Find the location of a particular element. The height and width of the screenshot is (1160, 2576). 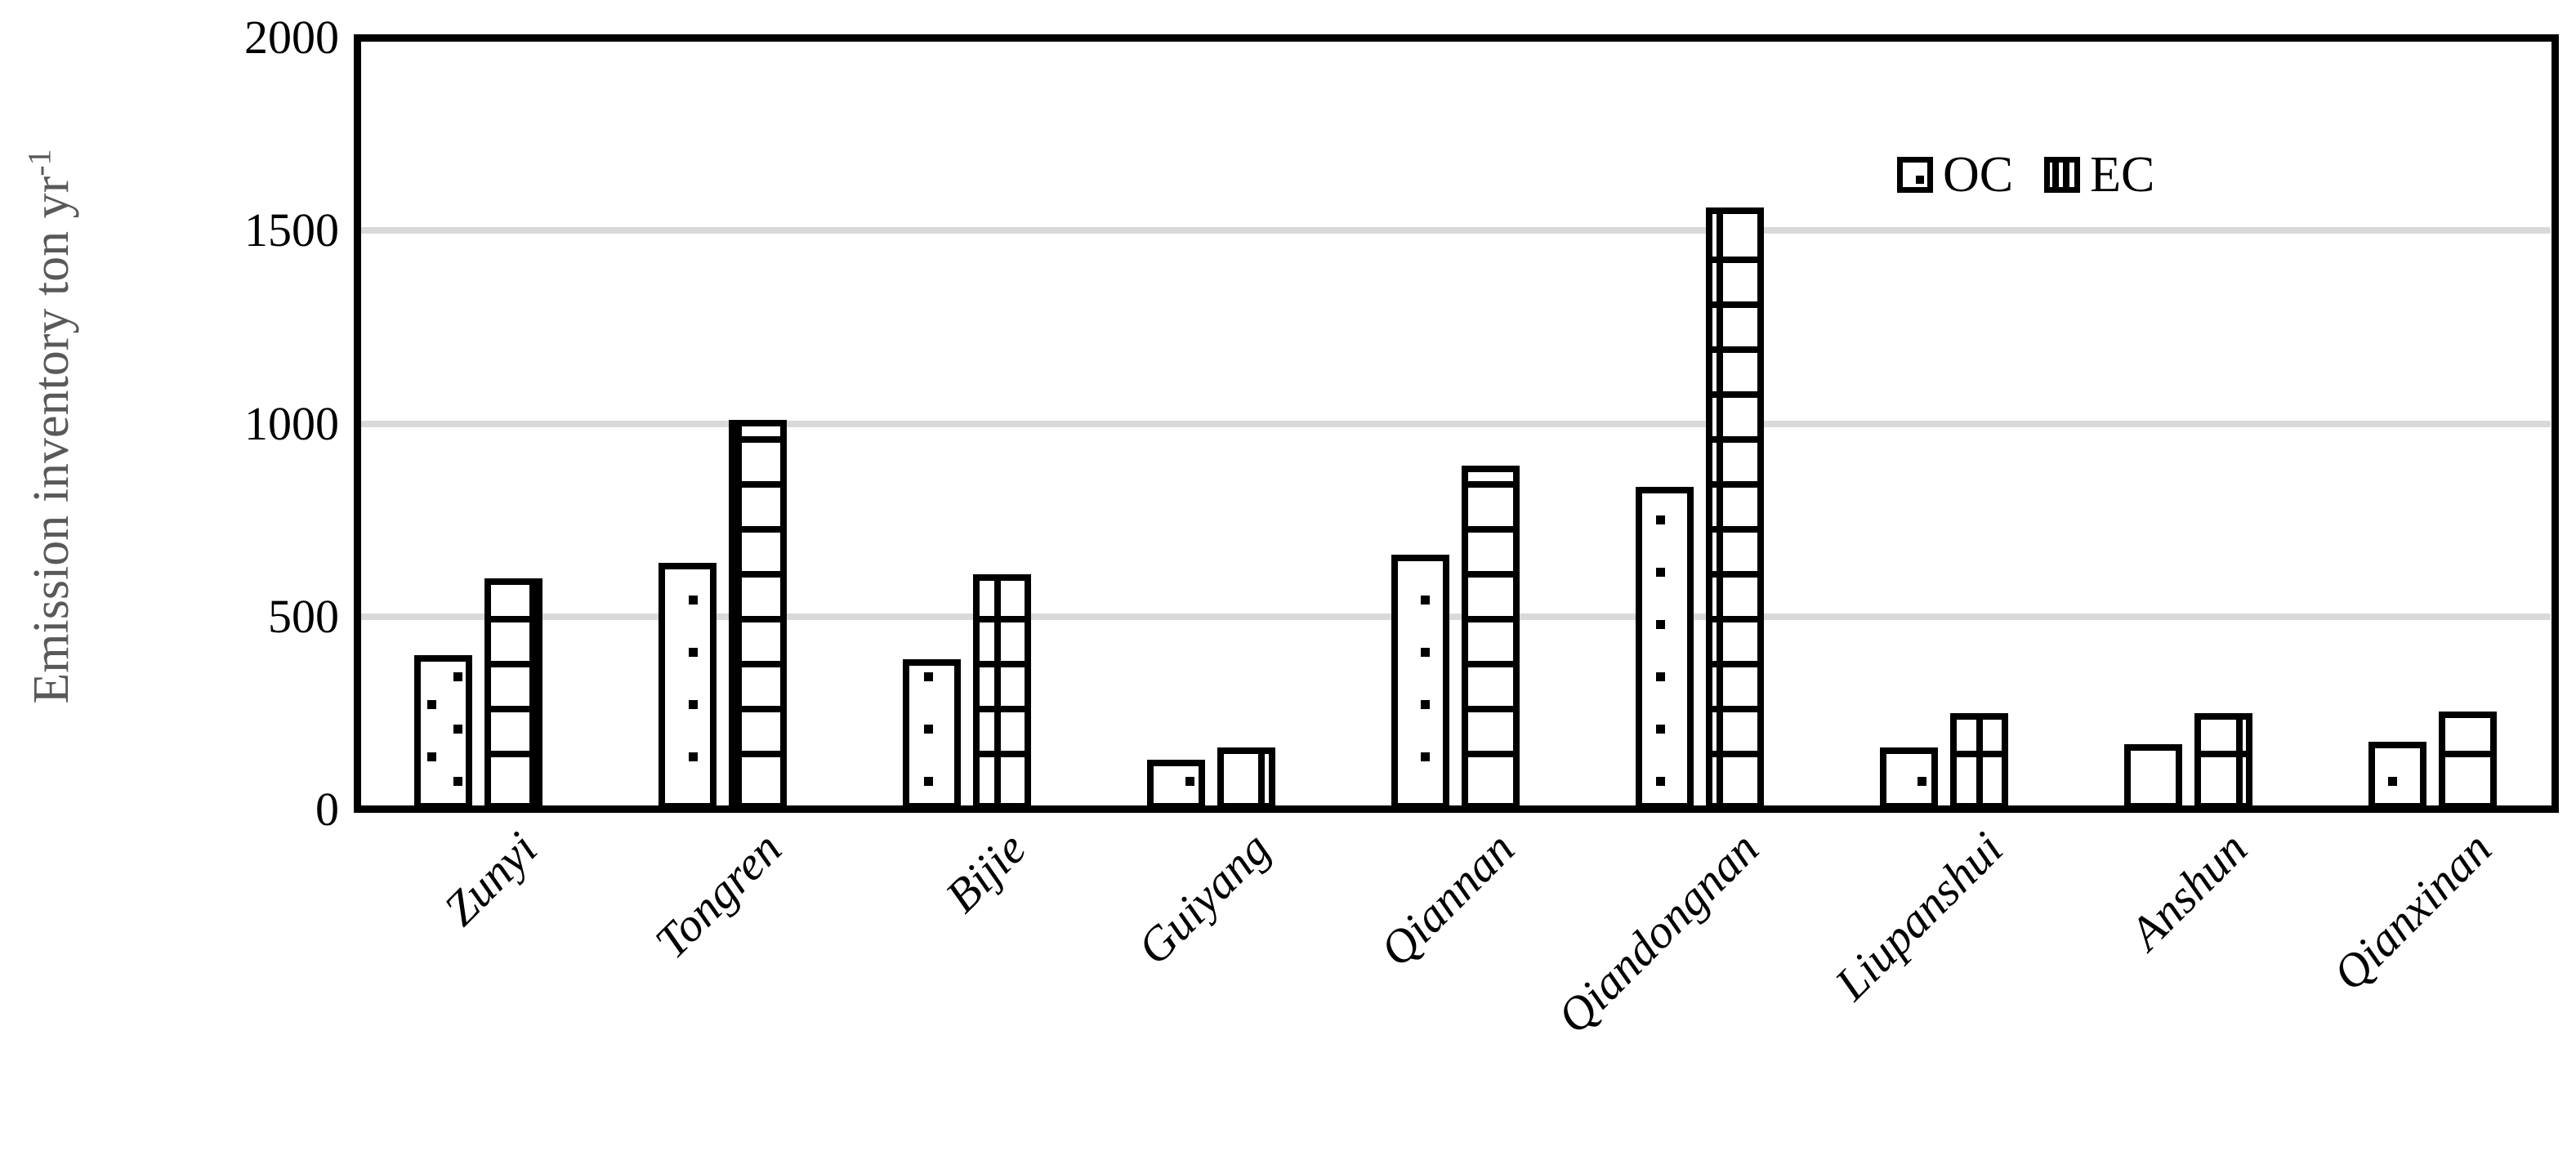

bar-ec-qiannan is located at coordinates (1491, 638).